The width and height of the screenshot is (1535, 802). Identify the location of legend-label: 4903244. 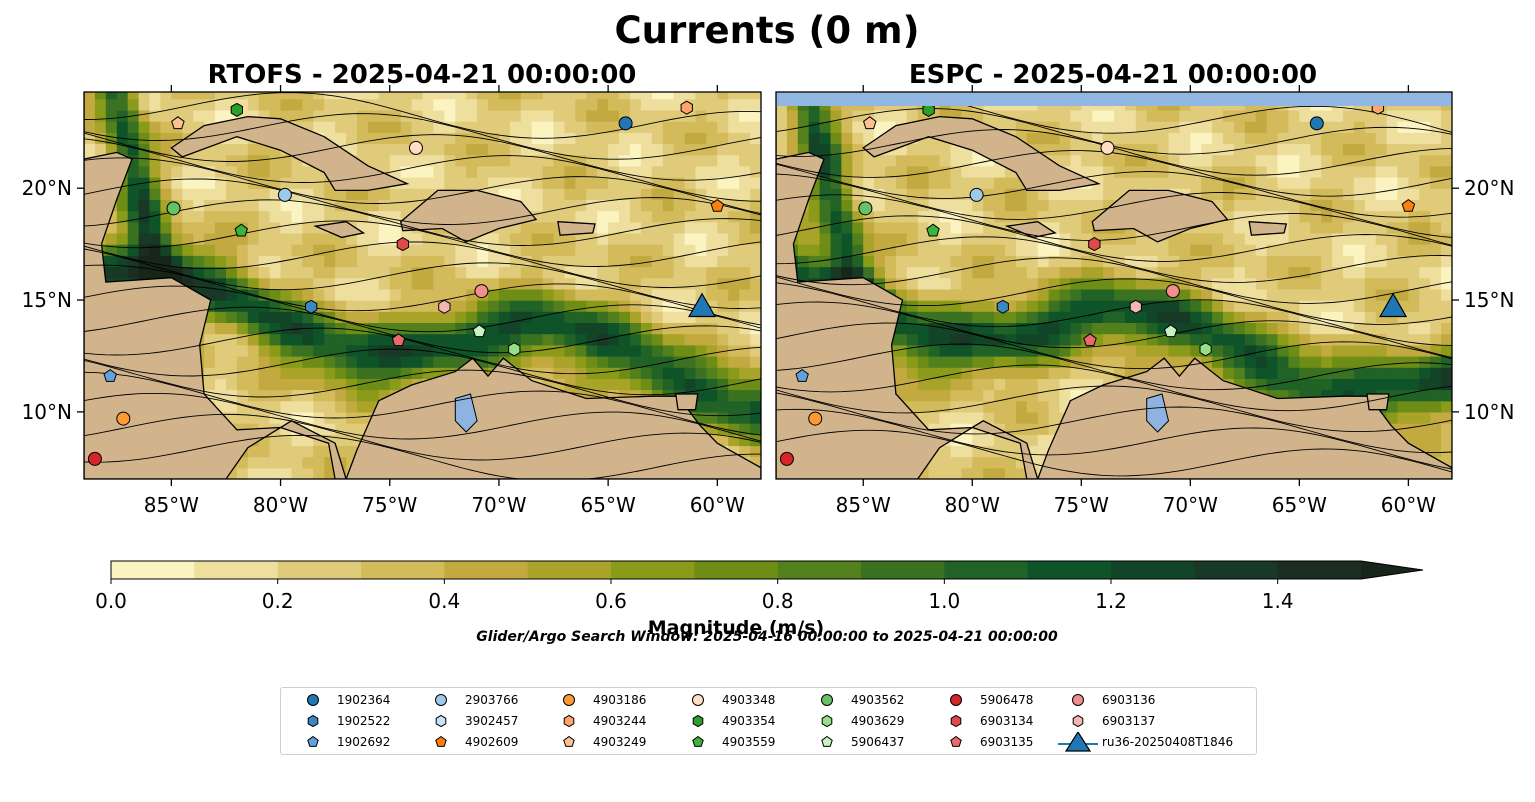
(620, 721).